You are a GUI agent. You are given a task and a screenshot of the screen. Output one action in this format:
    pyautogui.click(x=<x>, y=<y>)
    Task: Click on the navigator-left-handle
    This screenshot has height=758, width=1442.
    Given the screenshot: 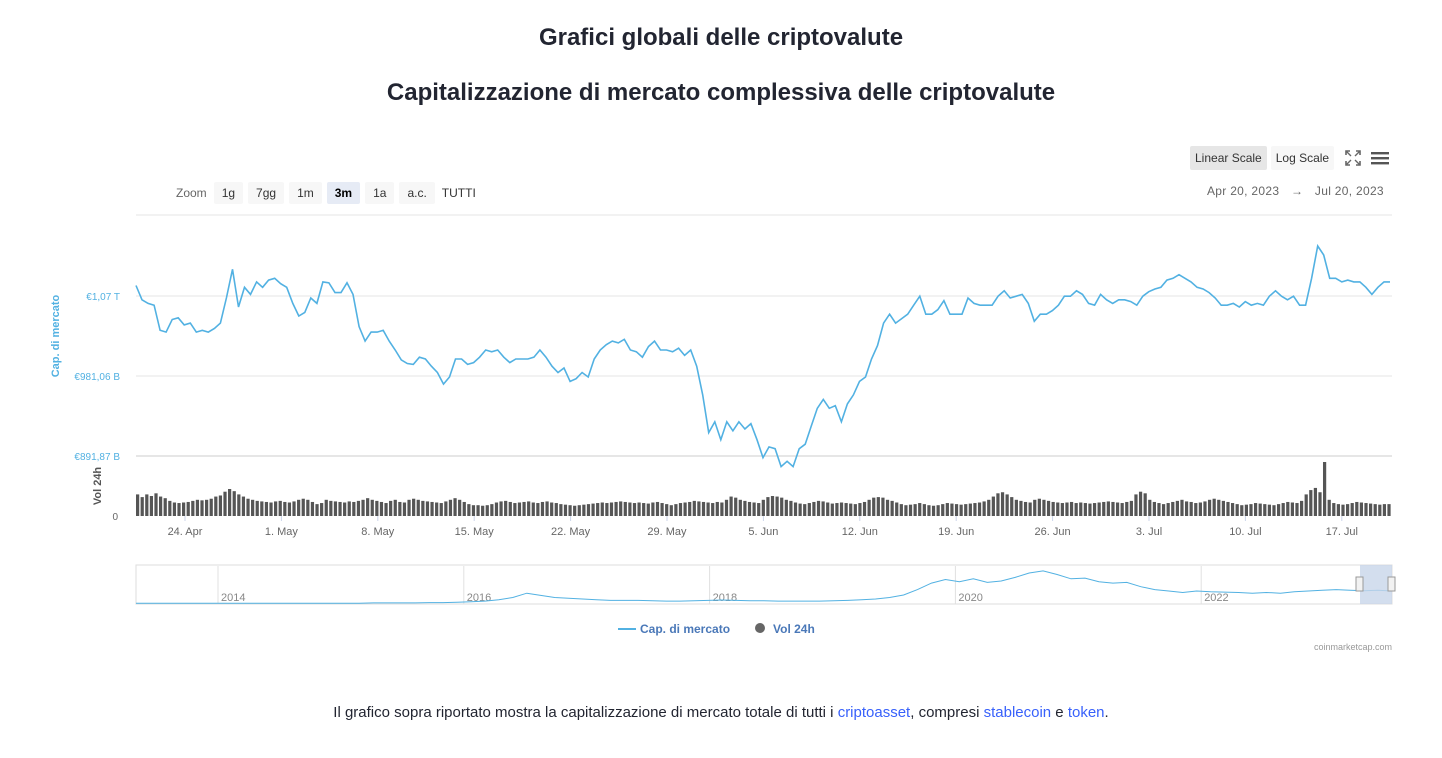 What is the action you would take?
    pyautogui.click(x=1359, y=584)
    